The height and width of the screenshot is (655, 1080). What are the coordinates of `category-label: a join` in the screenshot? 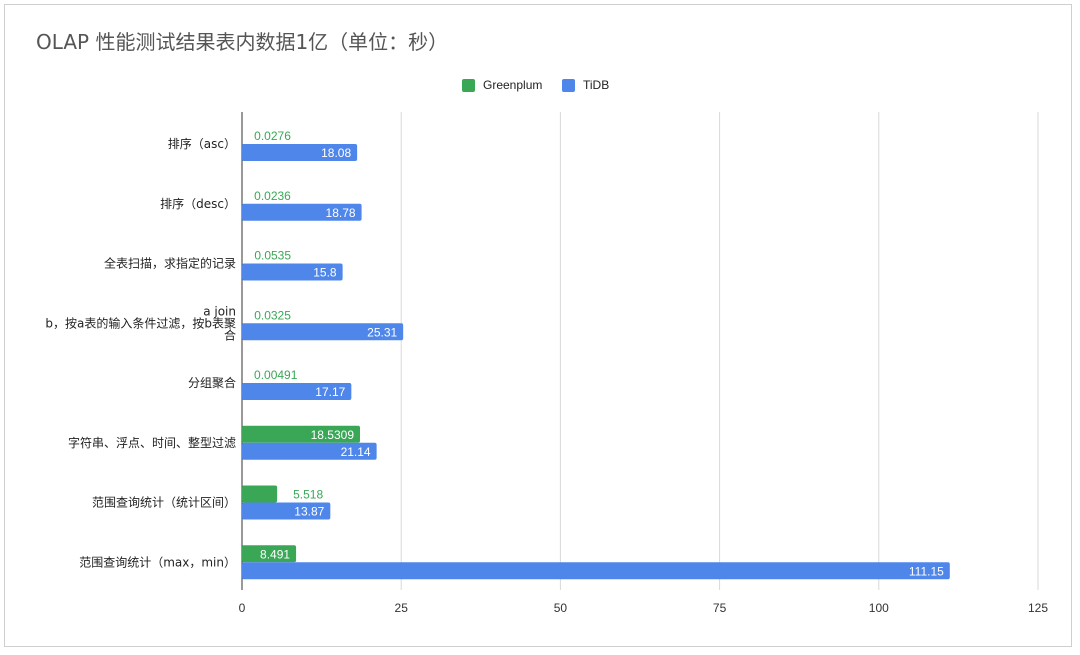 It's located at (219, 311).